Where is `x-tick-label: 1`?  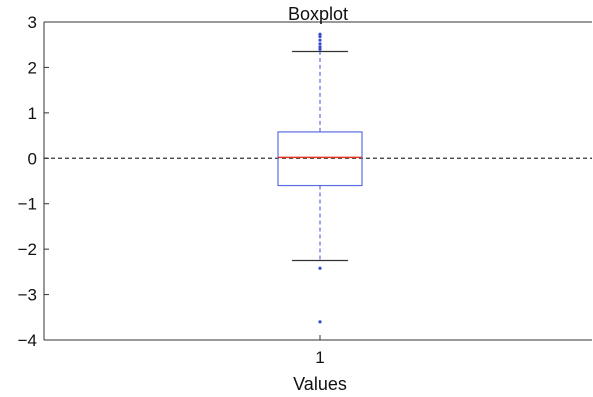
x-tick-label: 1 is located at coordinates (319, 357).